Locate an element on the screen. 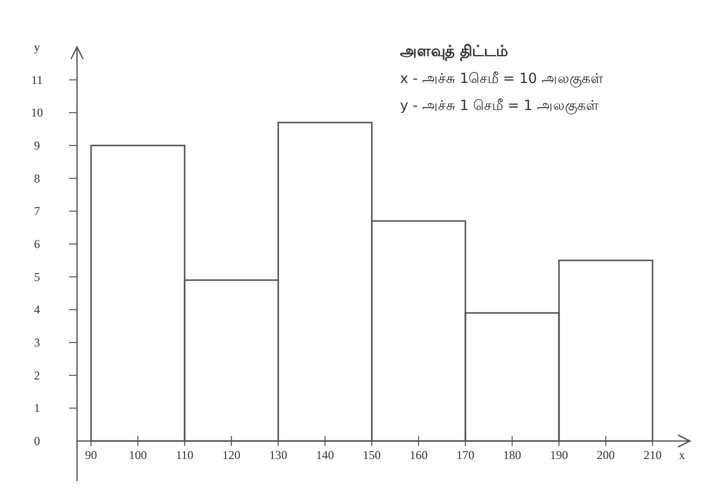  x-tick-label: 120 is located at coordinates (231, 455).